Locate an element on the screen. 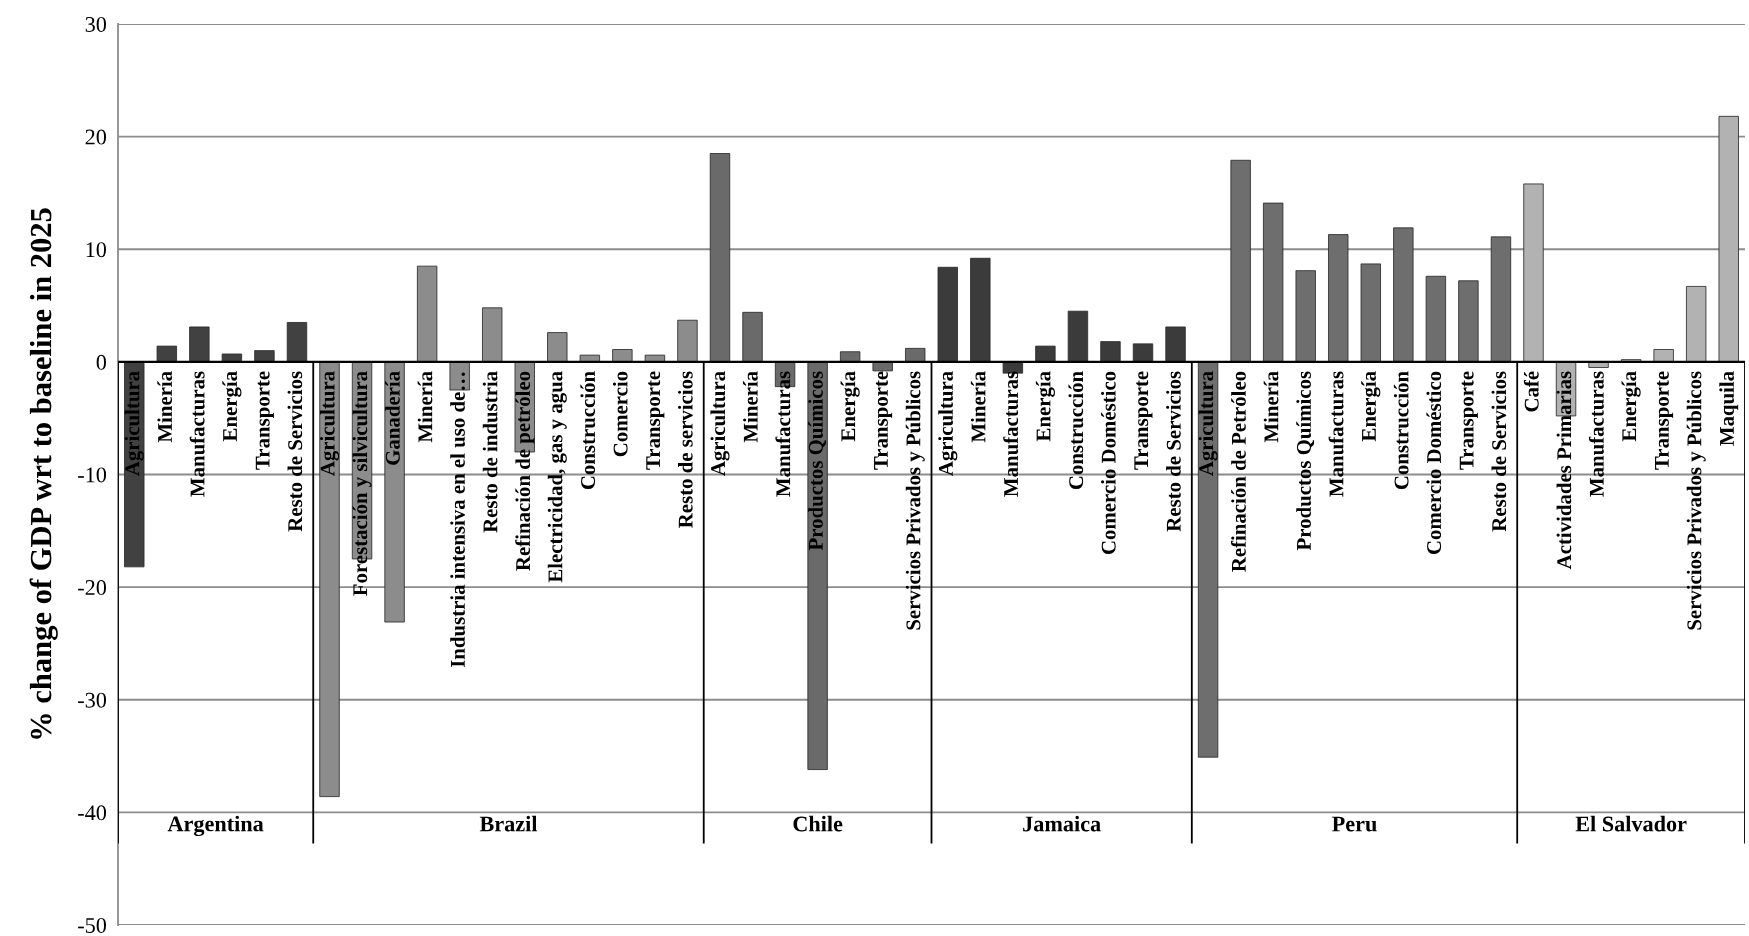 The width and height of the screenshot is (1749, 936). y-tick-label: -40 is located at coordinates (92, 813).